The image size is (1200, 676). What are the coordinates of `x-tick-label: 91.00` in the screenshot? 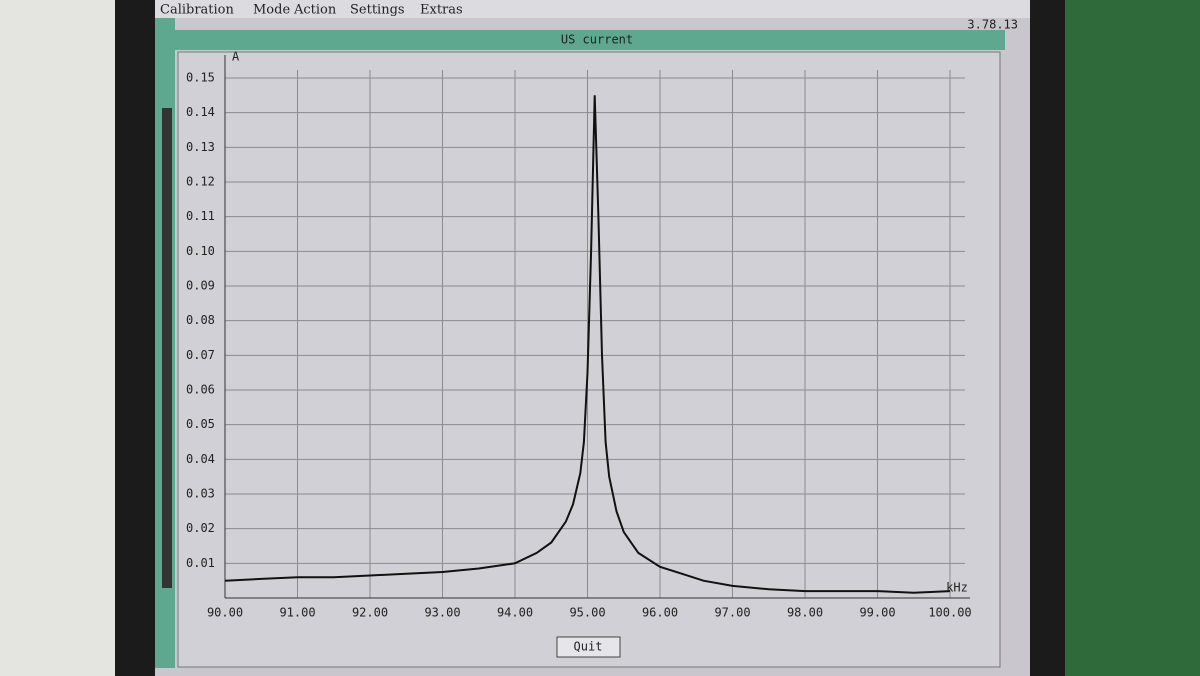 It's located at (297, 613).